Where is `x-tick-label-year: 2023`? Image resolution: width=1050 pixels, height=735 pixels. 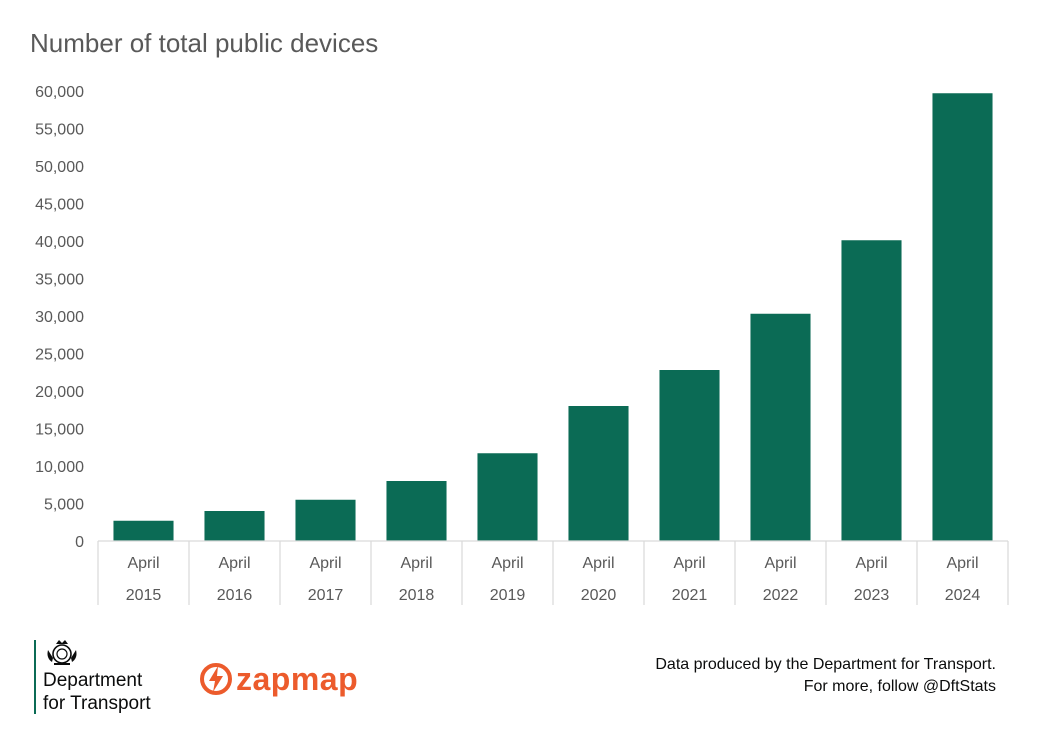 x-tick-label-year: 2023 is located at coordinates (872, 595).